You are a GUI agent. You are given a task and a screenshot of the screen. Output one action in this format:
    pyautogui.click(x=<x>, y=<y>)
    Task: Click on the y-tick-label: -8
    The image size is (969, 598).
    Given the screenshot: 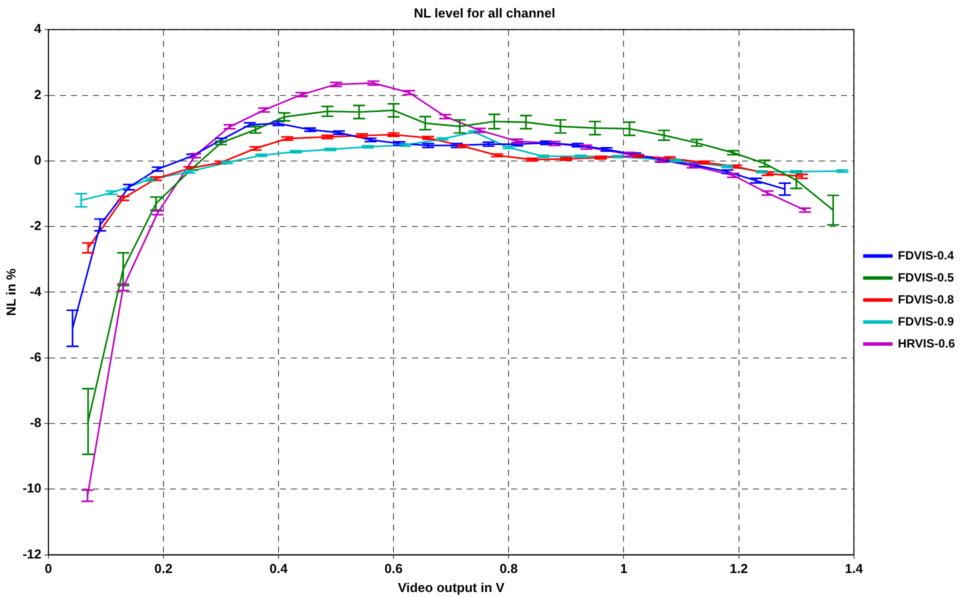 What is the action you would take?
    pyautogui.click(x=36, y=422)
    